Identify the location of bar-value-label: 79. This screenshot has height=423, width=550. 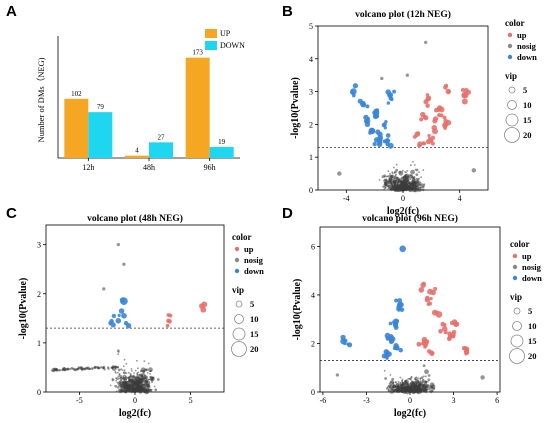
(101, 107).